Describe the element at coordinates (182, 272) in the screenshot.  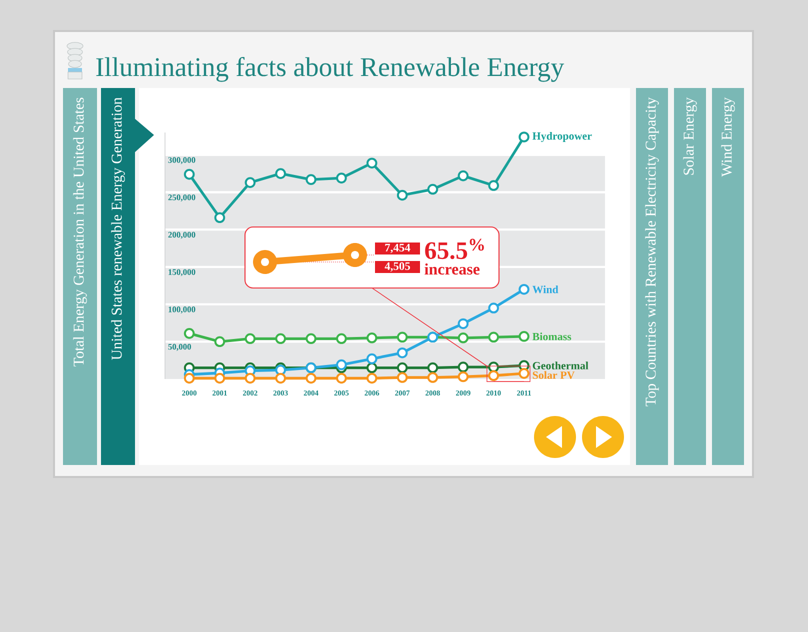
I see `y-tick-label: 150,000` at that location.